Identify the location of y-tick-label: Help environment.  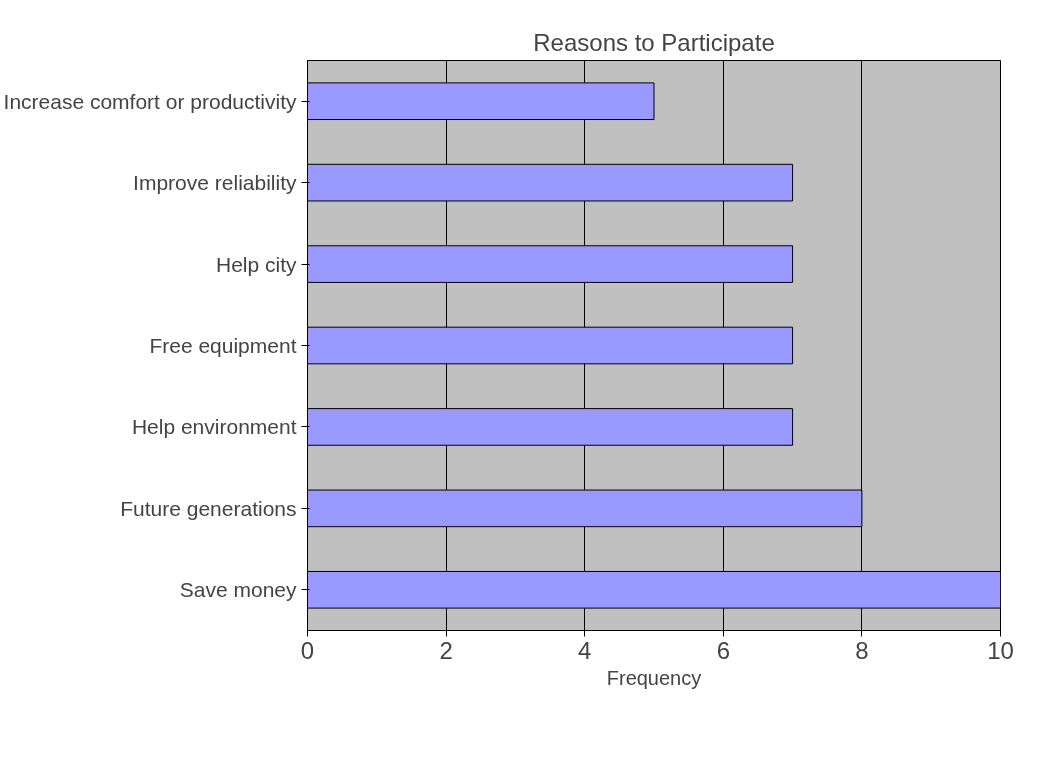
(214, 427).